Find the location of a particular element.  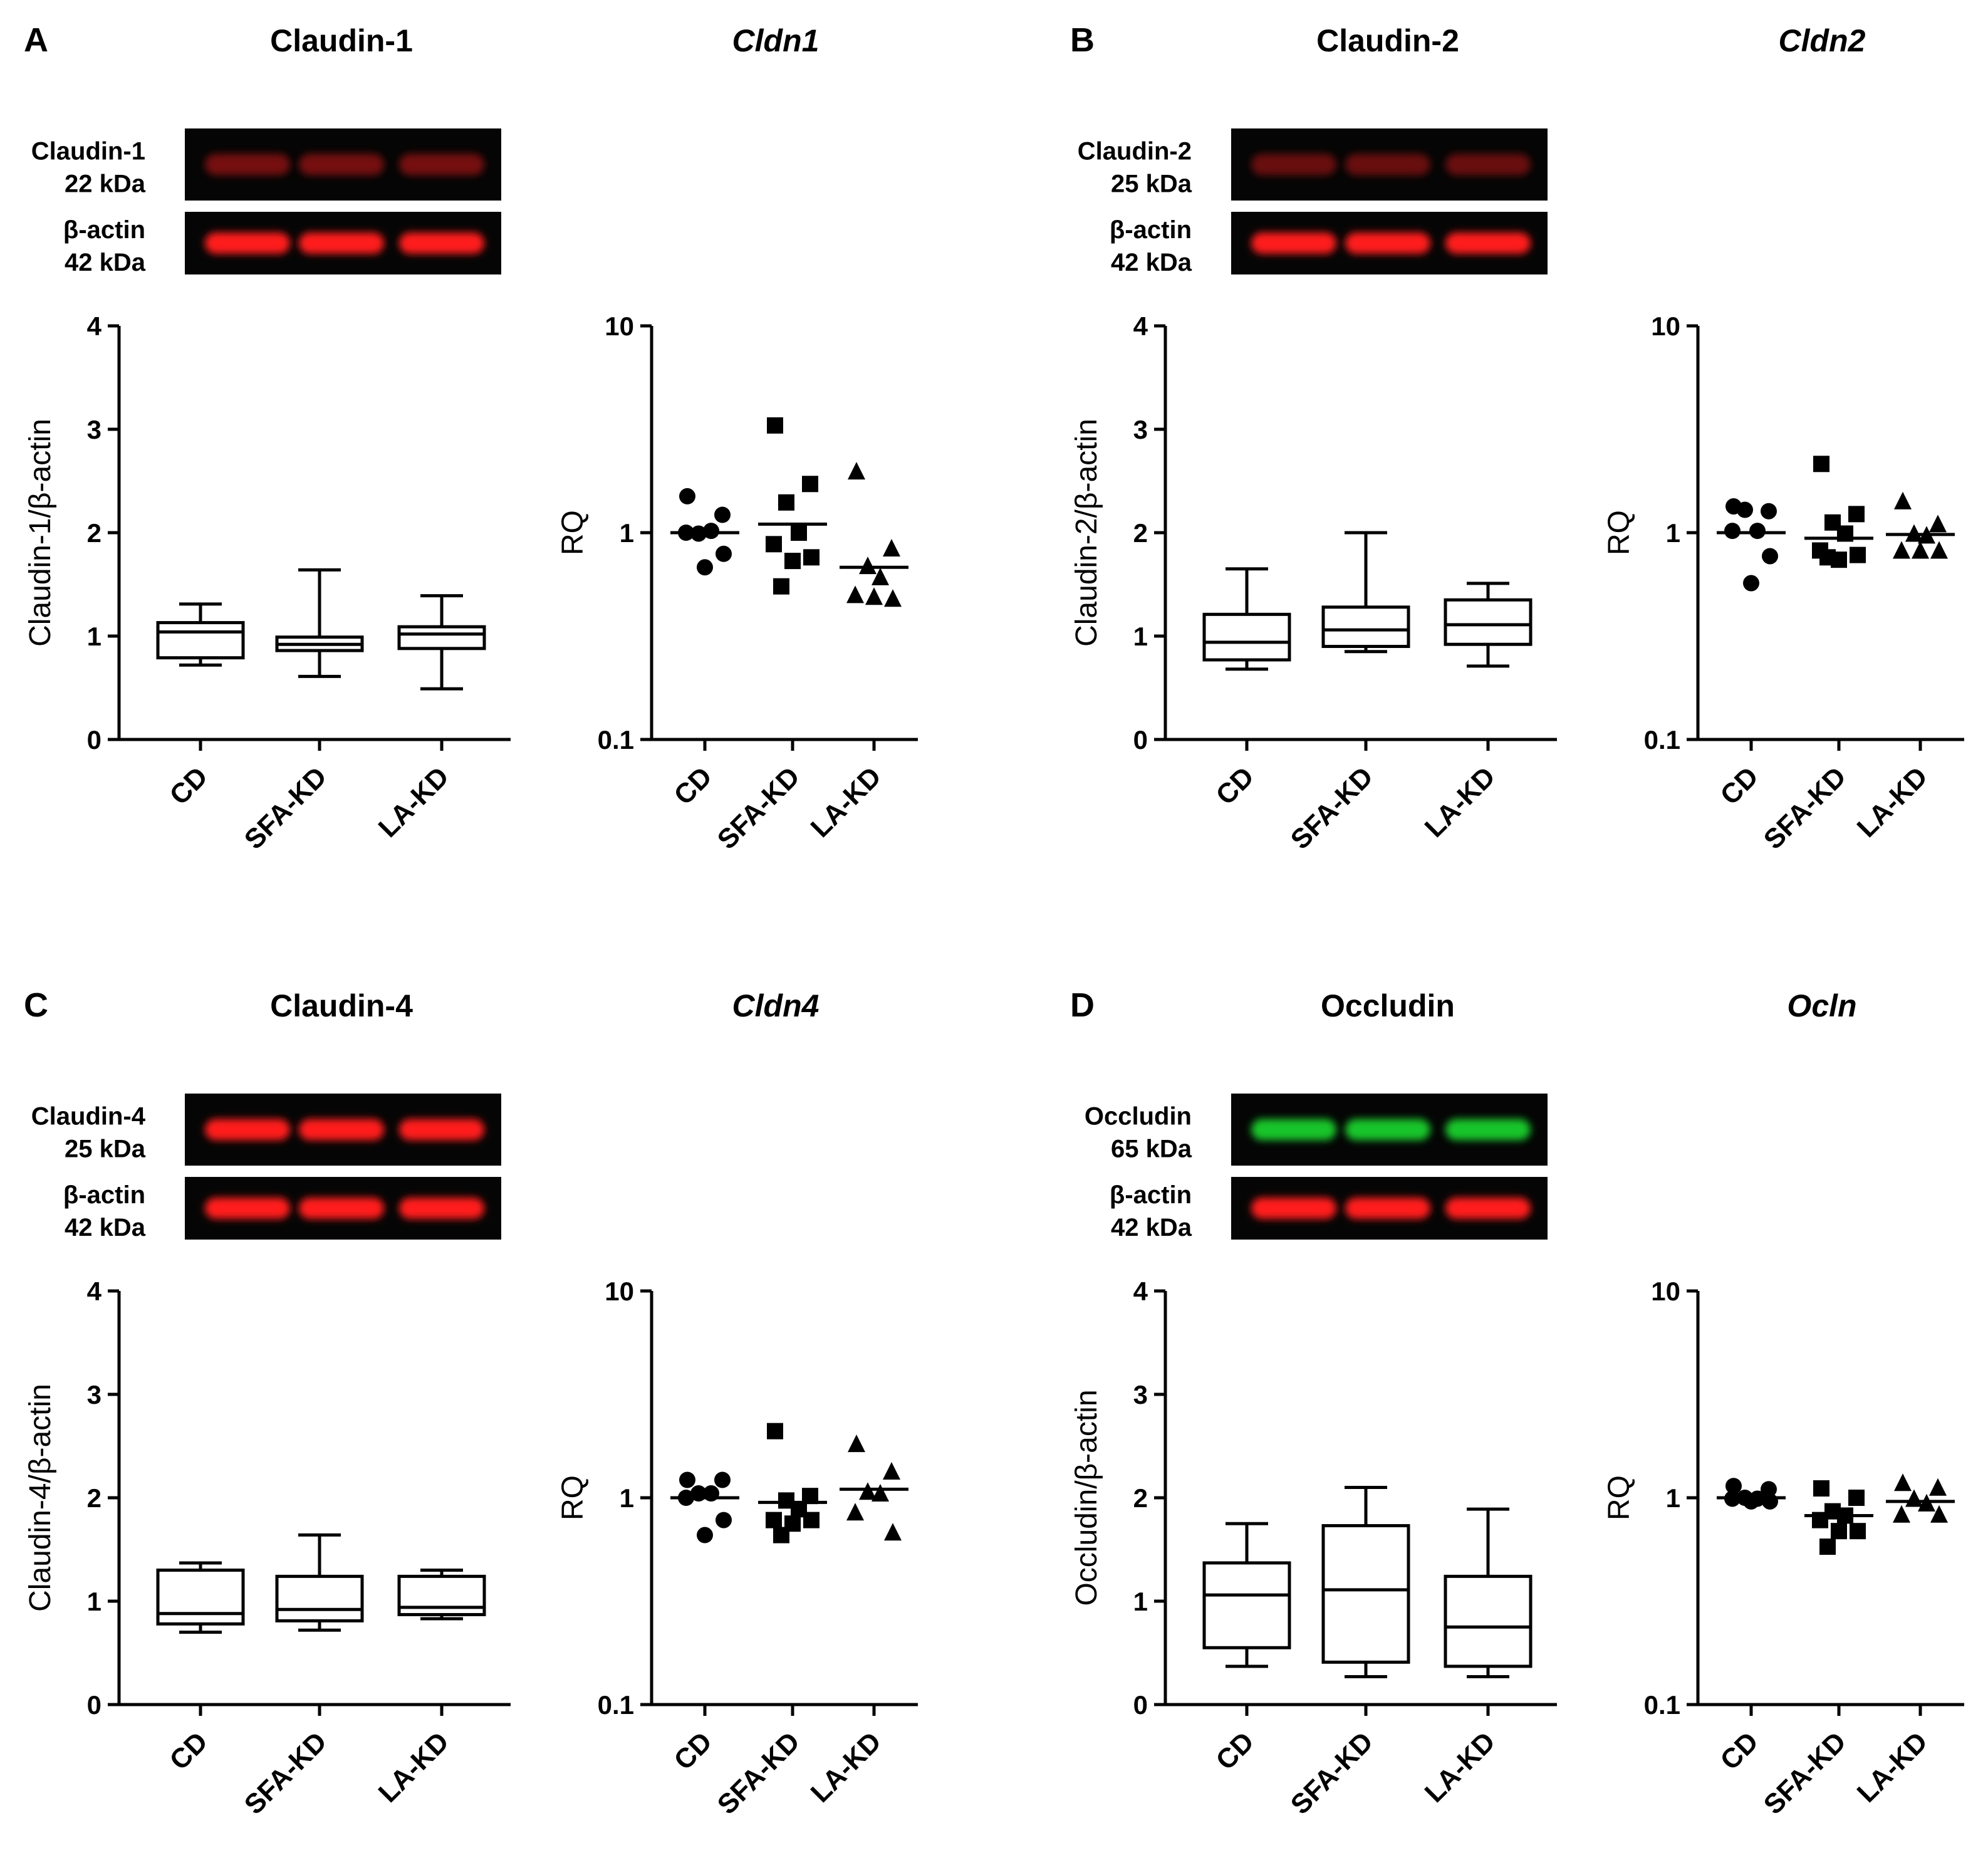

box-plot: 0 1 2 3 4 CD SFA-KD LA-KD Claudin-1/β-actin is located at coordinates (267, 583).